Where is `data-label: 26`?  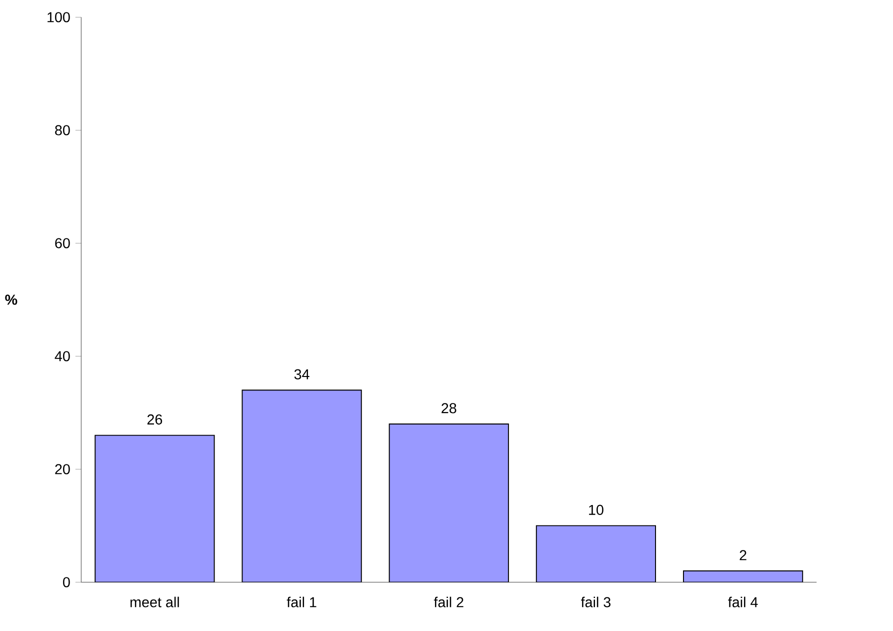 data-label: 26 is located at coordinates (154, 419).